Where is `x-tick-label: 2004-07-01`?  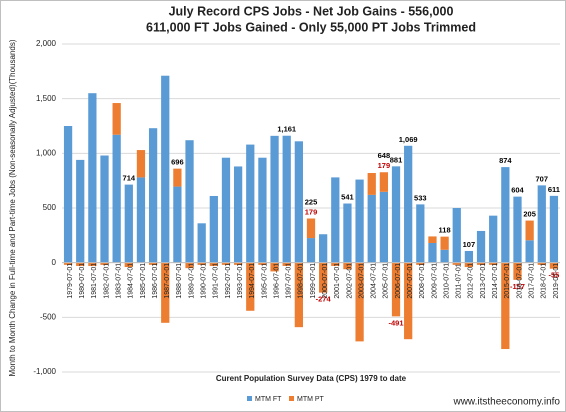
x-tick-label: 2004-07-01 is located at coordinates (374, 281).